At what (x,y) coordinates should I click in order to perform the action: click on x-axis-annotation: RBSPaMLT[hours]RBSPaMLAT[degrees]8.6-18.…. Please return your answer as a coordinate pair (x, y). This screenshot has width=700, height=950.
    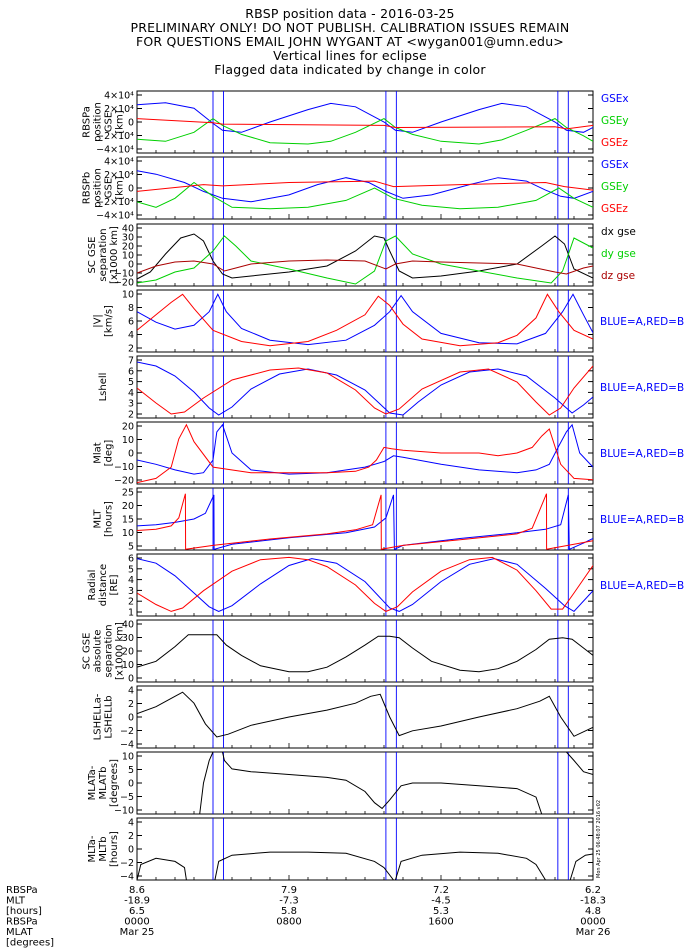
    Looking at the image, I should click on (308, 917).